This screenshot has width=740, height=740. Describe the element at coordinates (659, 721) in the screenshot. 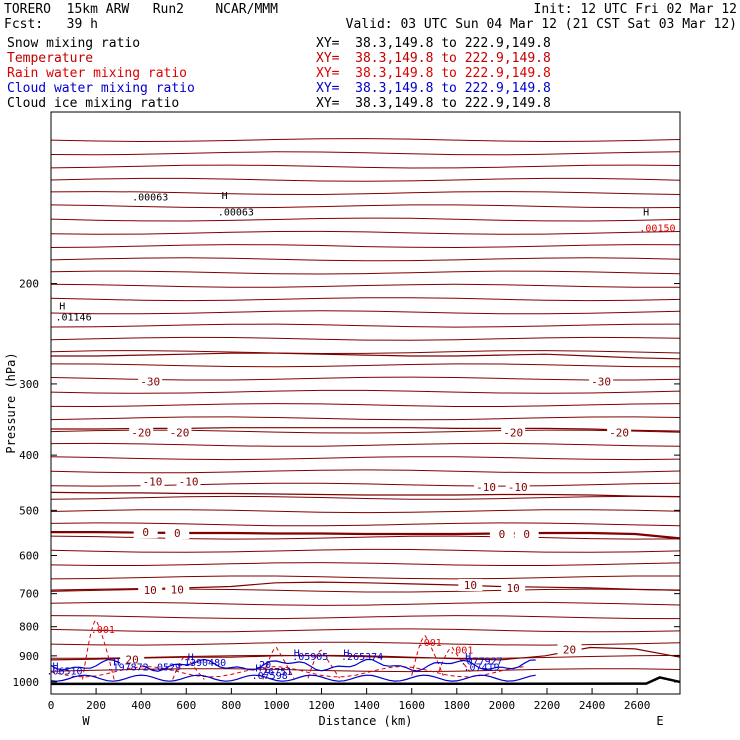

I see `east-end-label: E` at that location.